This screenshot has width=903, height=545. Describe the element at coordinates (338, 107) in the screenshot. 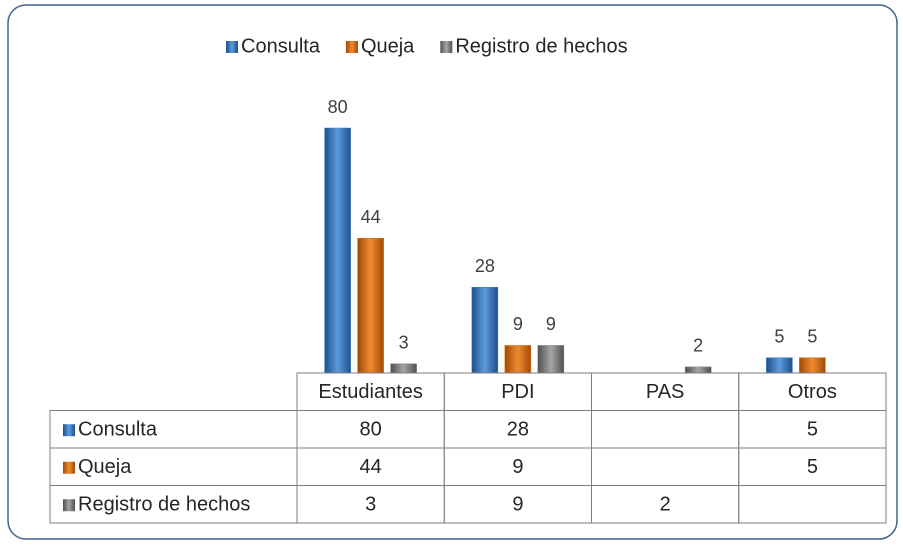

I see `data-label: 80` at that location.